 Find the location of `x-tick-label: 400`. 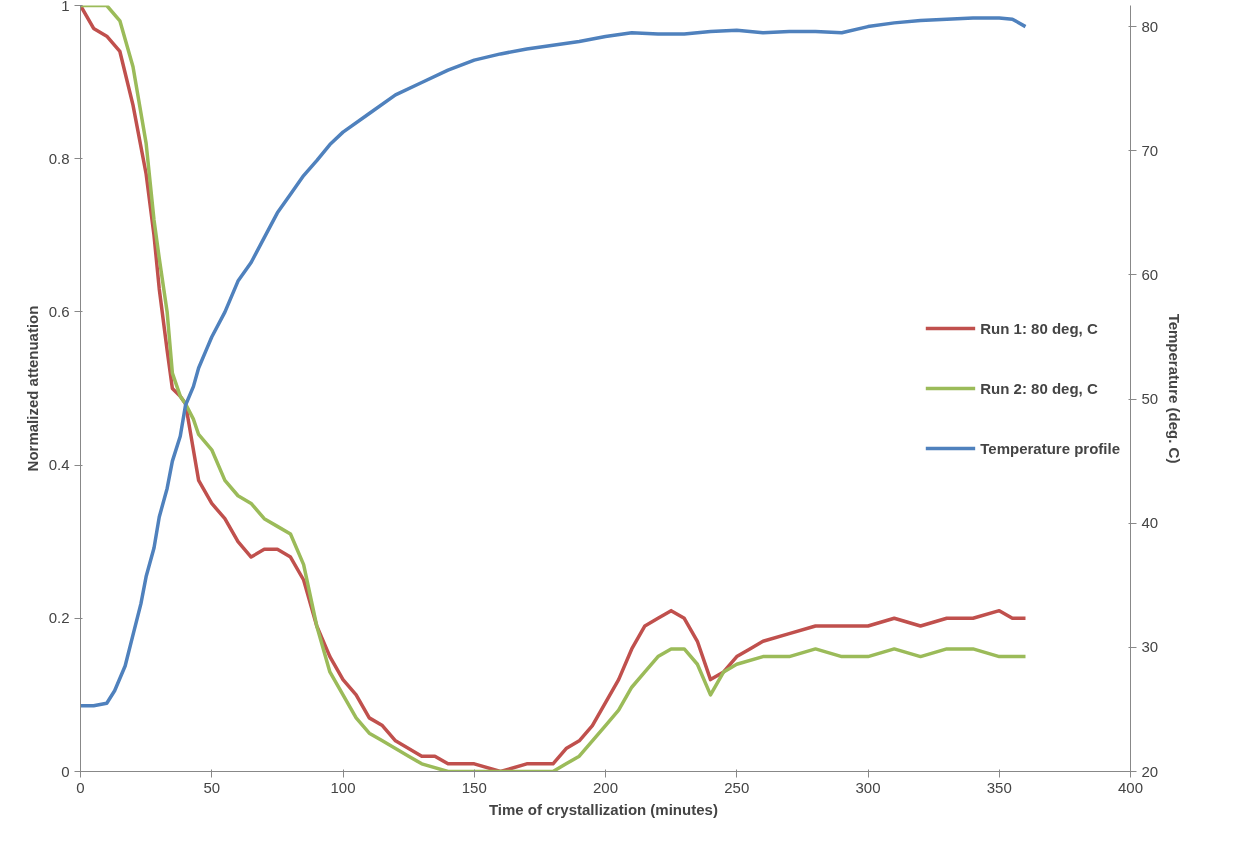

x-tick-label: 400 is located at coordinates (1130, 787).